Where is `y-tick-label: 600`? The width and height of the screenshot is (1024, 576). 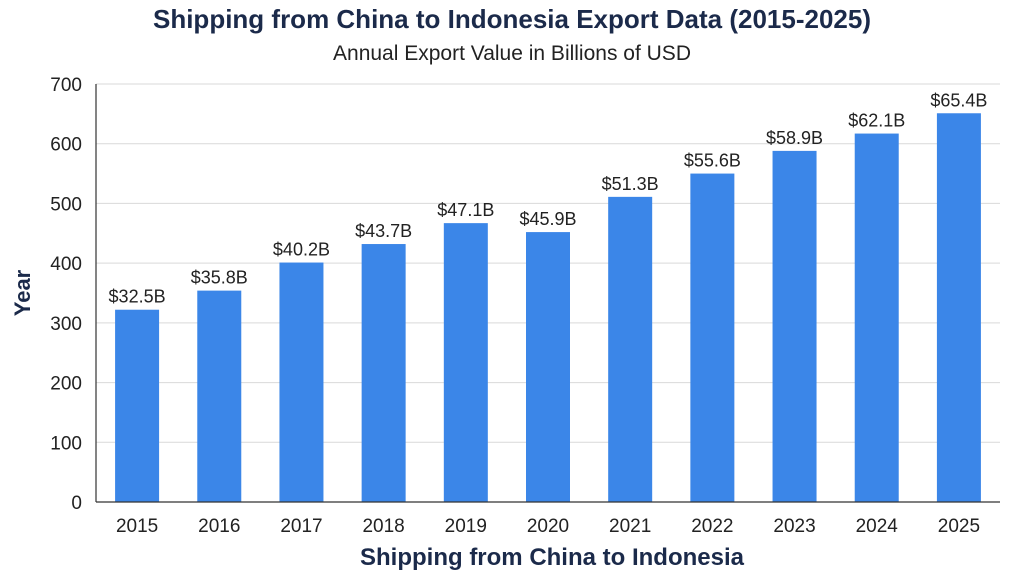
y-tick-label: 600 is located at coordinates (66, 145).